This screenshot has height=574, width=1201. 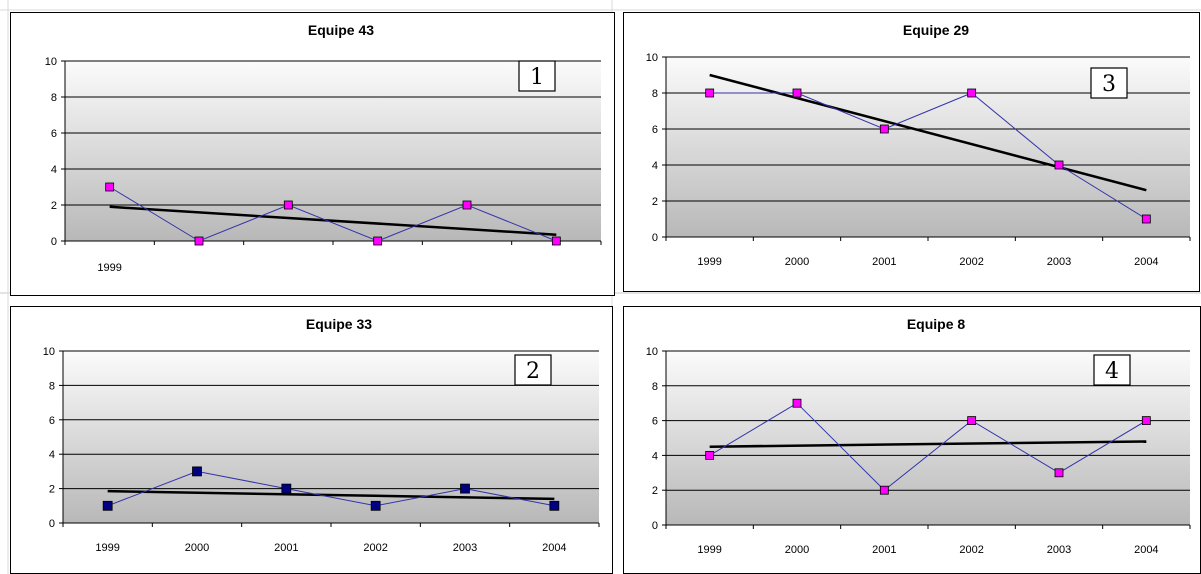 I want to click on chart-title: Equipe 33, so click(x=339, y=324).